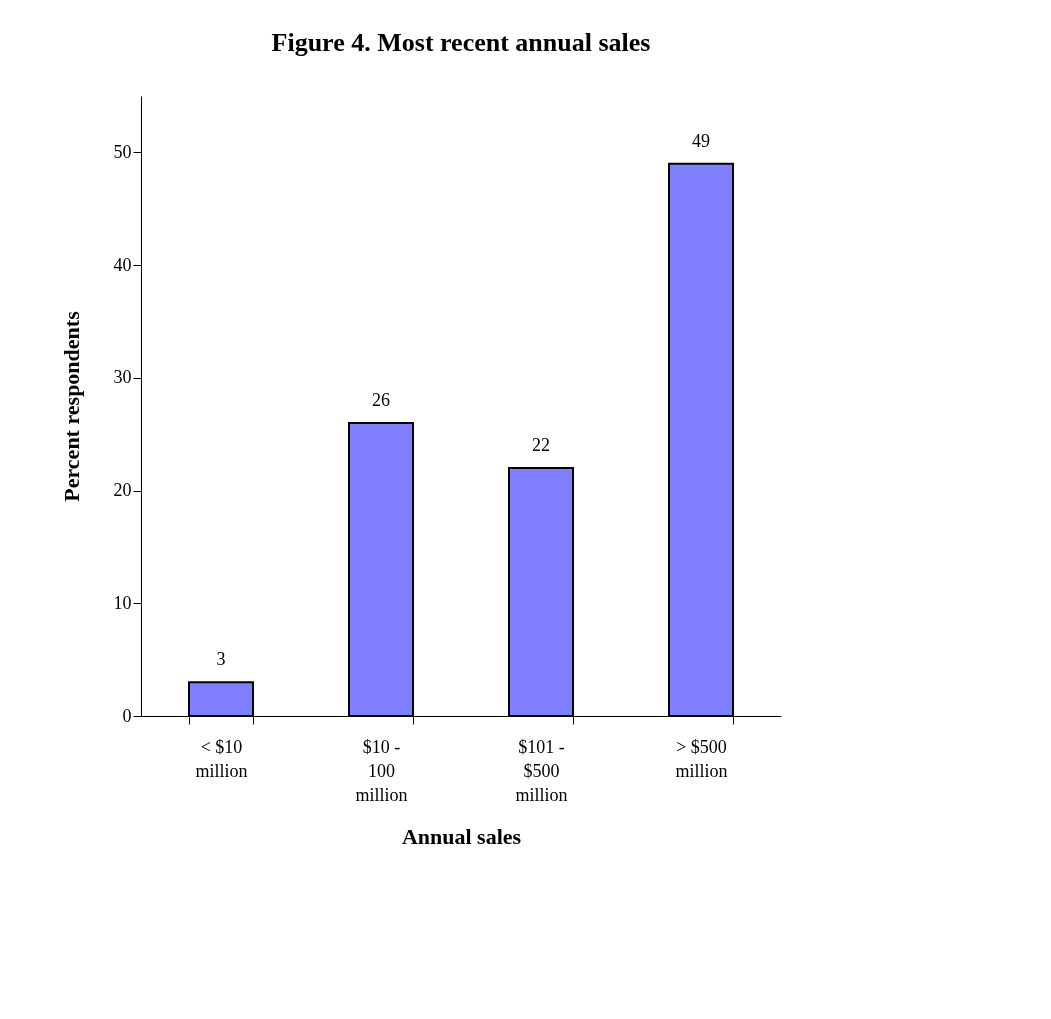 The image size is (1051, 1019). I want to click on data-label: 26, so click(381, 399).